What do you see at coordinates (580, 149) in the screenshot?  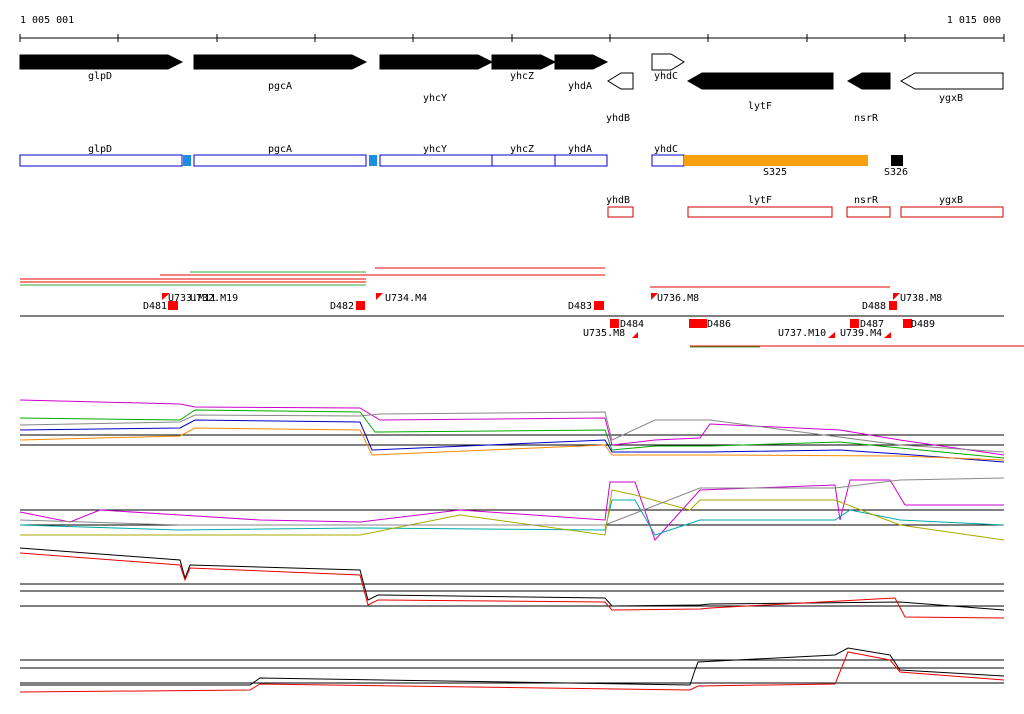 I see `box-label: yhdA` at bounding box center [580, 149].